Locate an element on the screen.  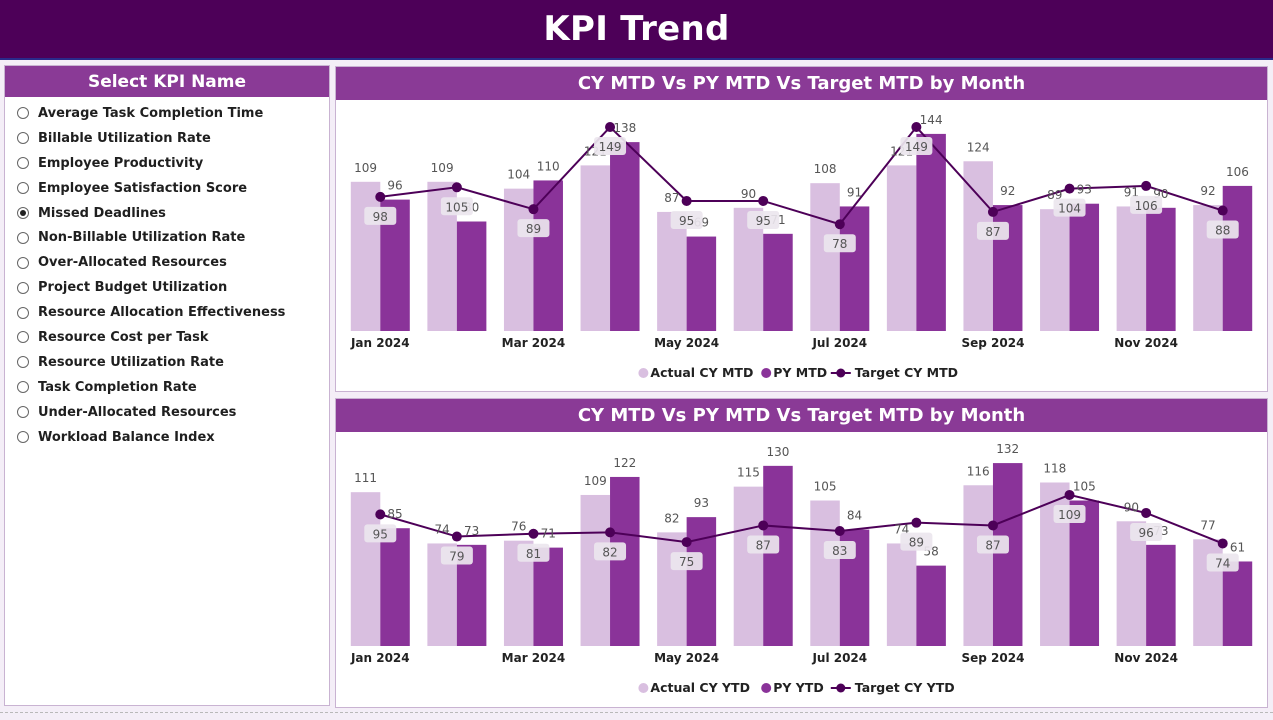
py-data-label: 71 is located at coordinates (548, 534).